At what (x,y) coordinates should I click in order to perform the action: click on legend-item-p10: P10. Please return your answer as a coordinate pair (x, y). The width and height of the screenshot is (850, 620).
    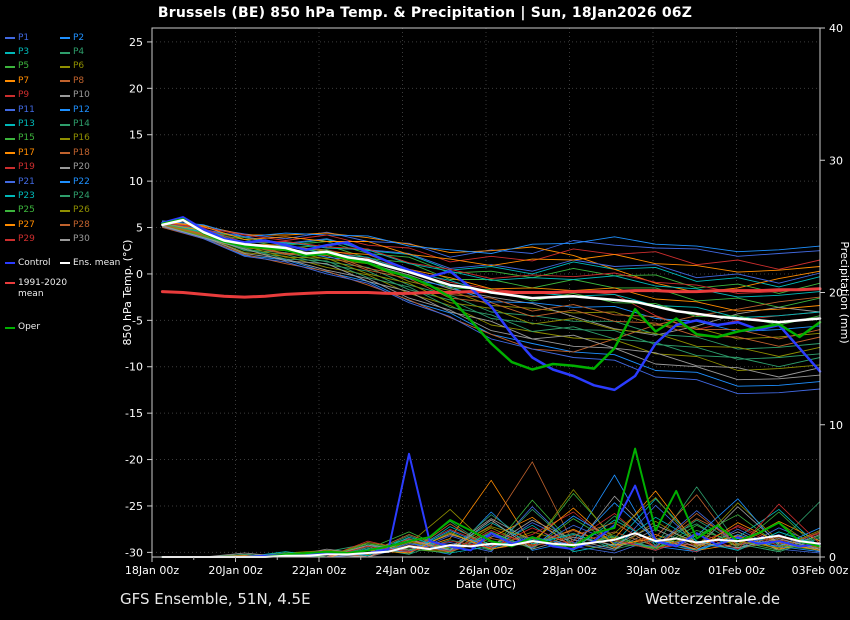
    Looking at the image, I should click on (87, 96).